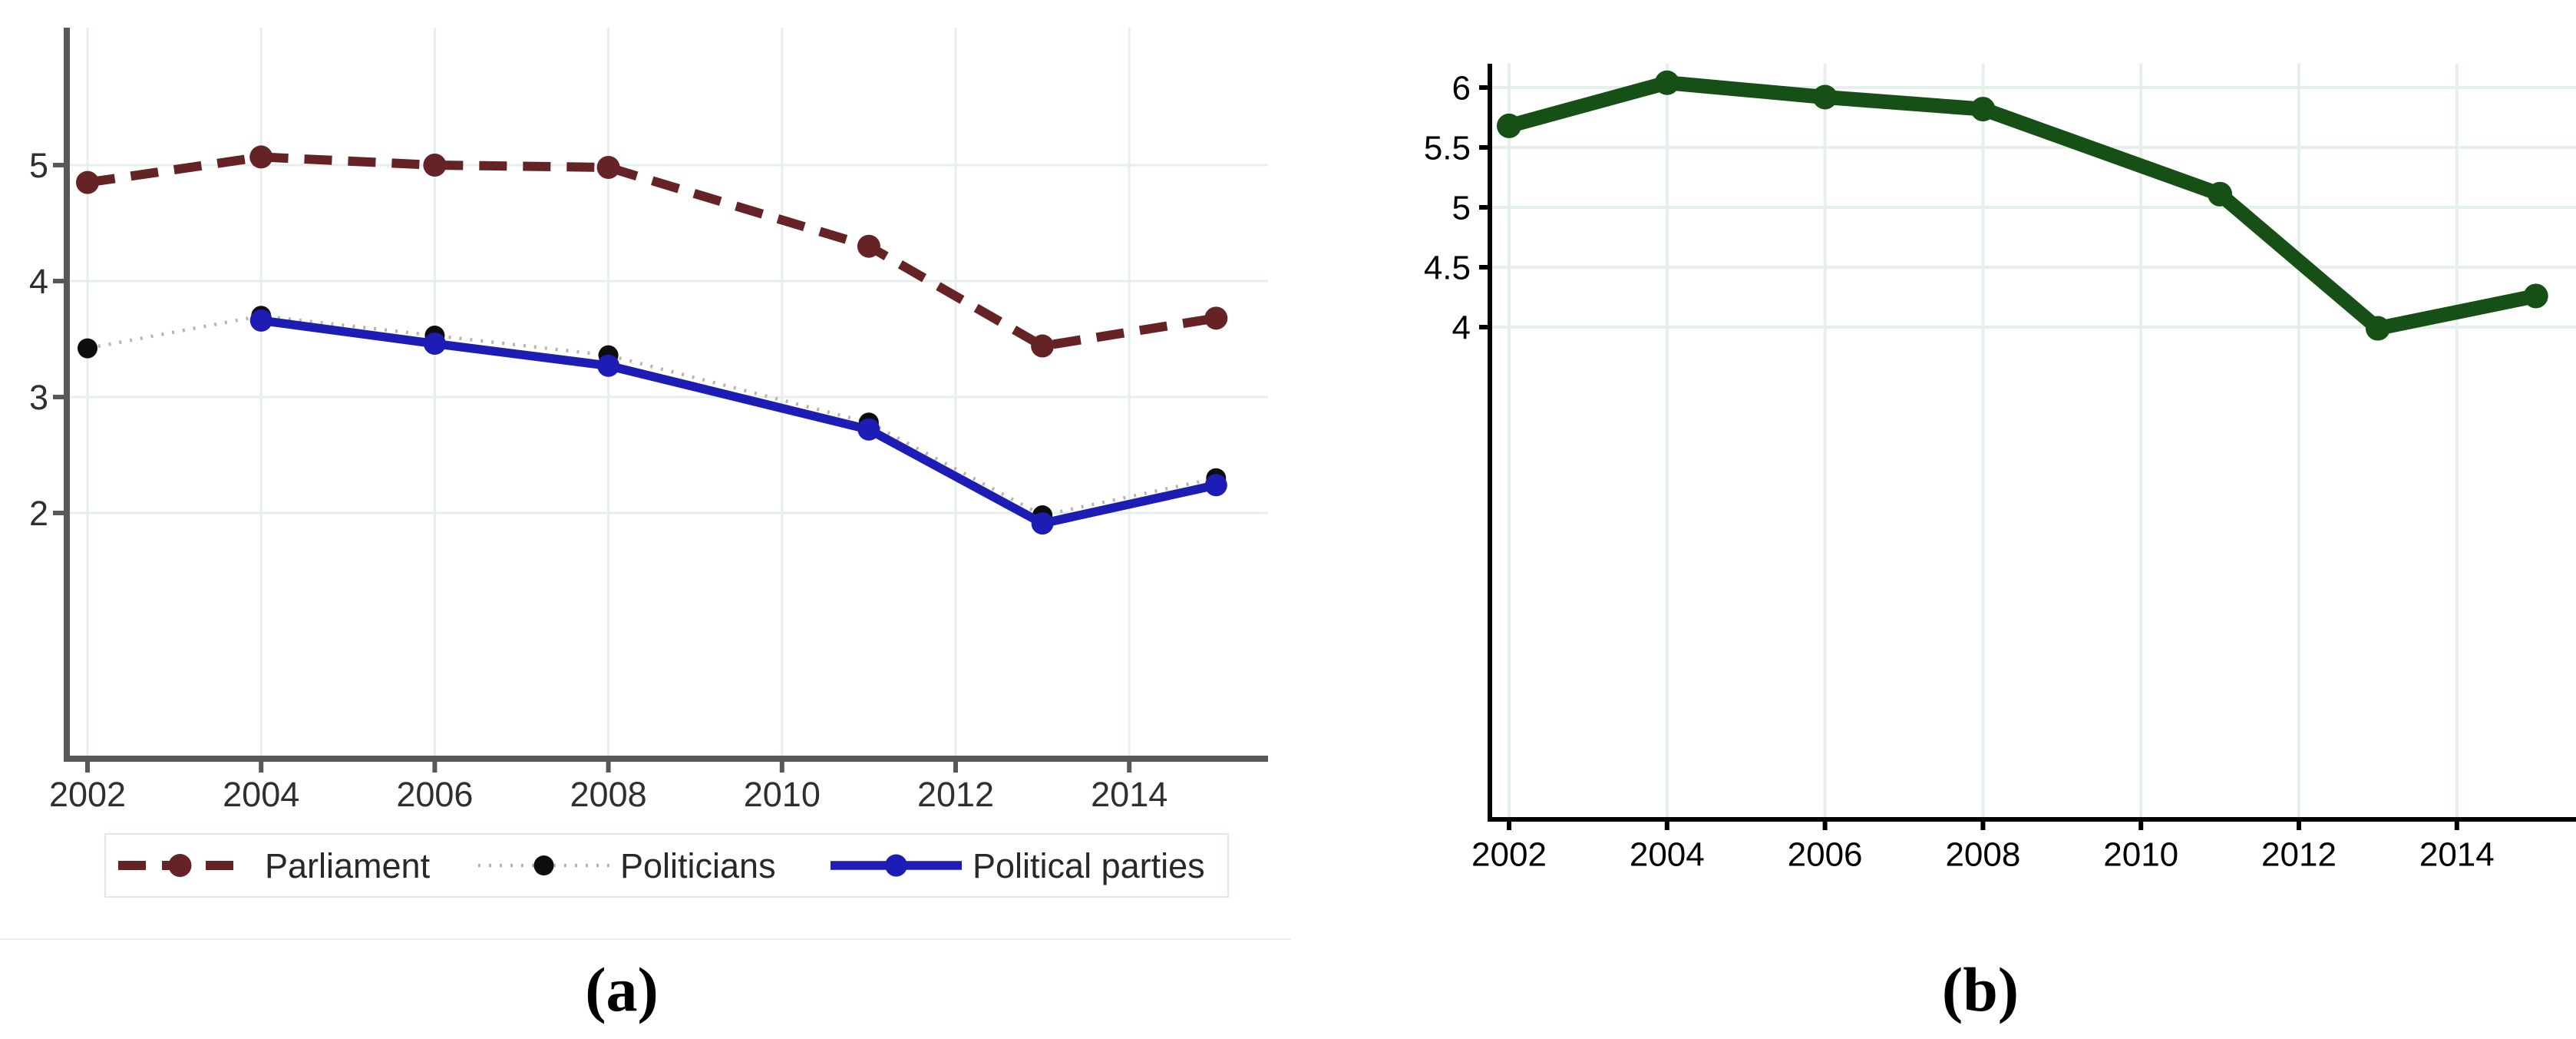 This screenshot has width=2576, height=1039. I want to click on series-line-b, so click(2022, 205).